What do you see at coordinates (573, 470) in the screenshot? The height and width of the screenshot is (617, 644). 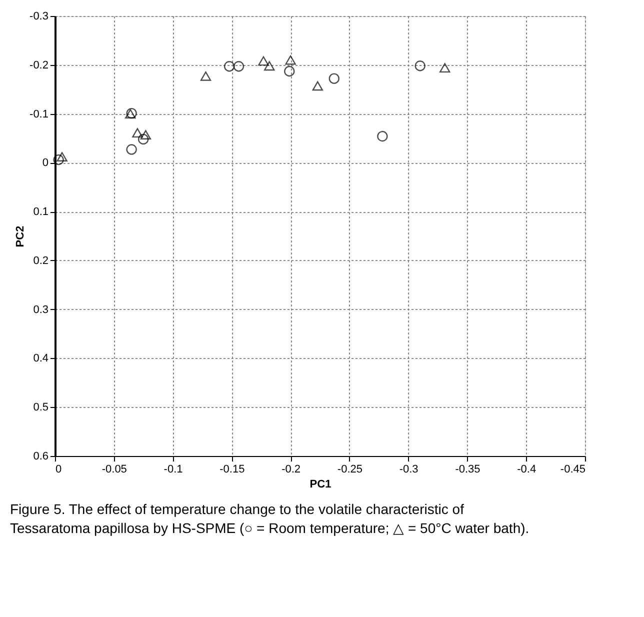 I see `x-tick-label: -0.45` at bounding box center [573, 470].